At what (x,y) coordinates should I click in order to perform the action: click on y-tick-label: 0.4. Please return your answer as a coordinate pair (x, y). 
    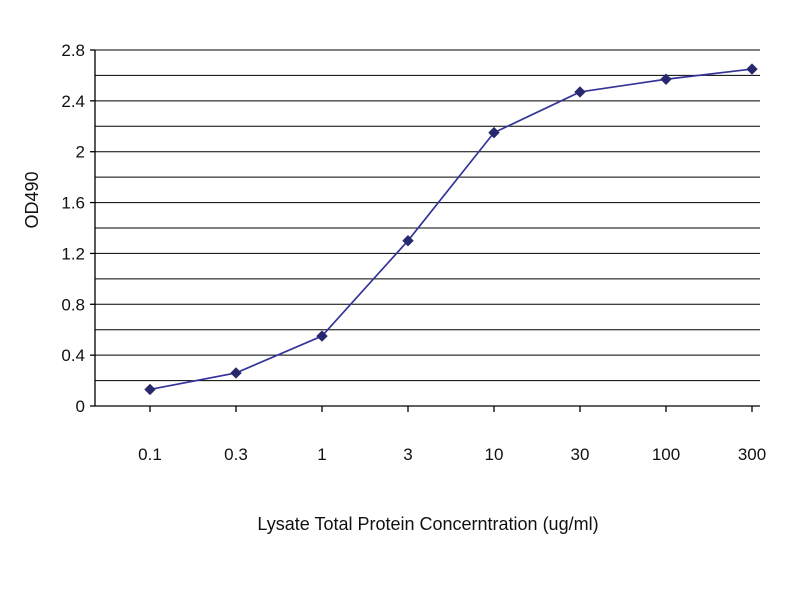
    Looking at the image, I should click on (73, 355).